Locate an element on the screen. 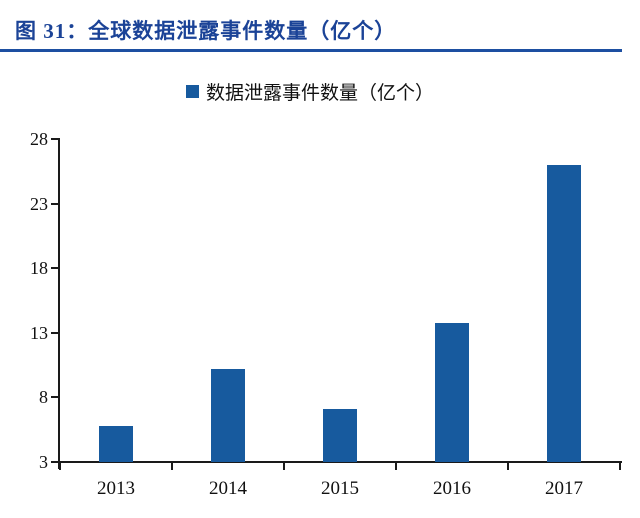  x-axis-category-label: 2015 is located at coordinates (340, 488).